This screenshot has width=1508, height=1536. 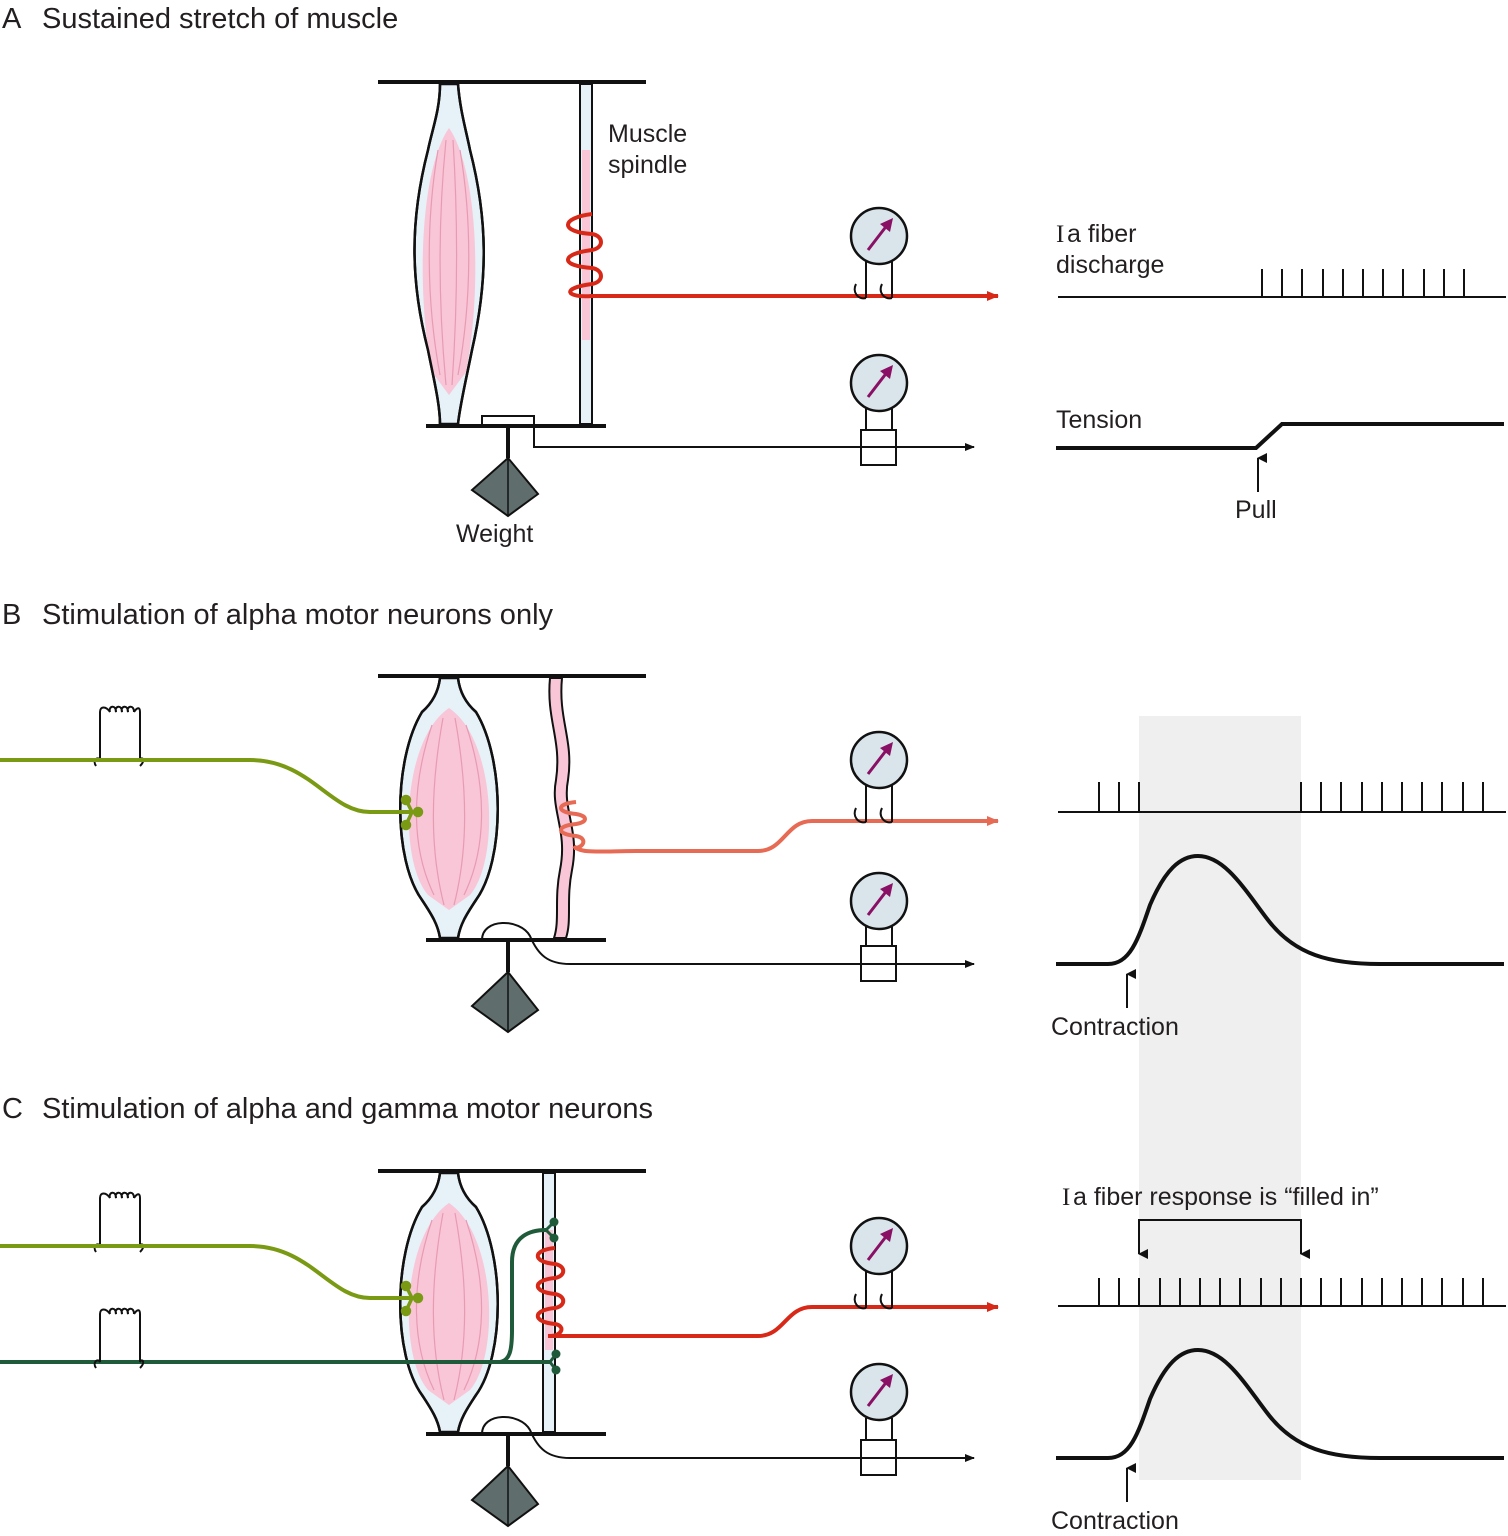 What do you see at coordinates (1220, 1098) in the screenshot?
I see `contraction-period-band` at bounding box center [1220, 1098].